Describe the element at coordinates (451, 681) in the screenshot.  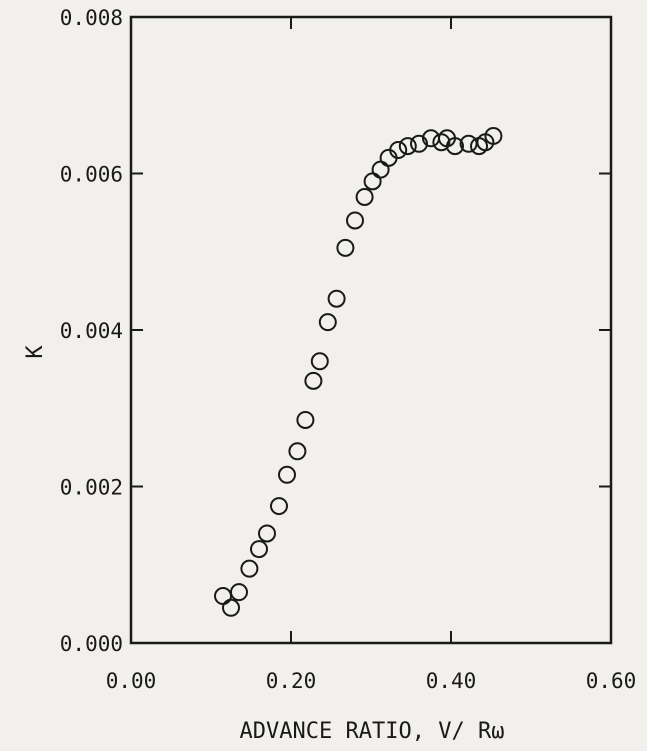
I see `x-tick-label: 0.40` at that location.